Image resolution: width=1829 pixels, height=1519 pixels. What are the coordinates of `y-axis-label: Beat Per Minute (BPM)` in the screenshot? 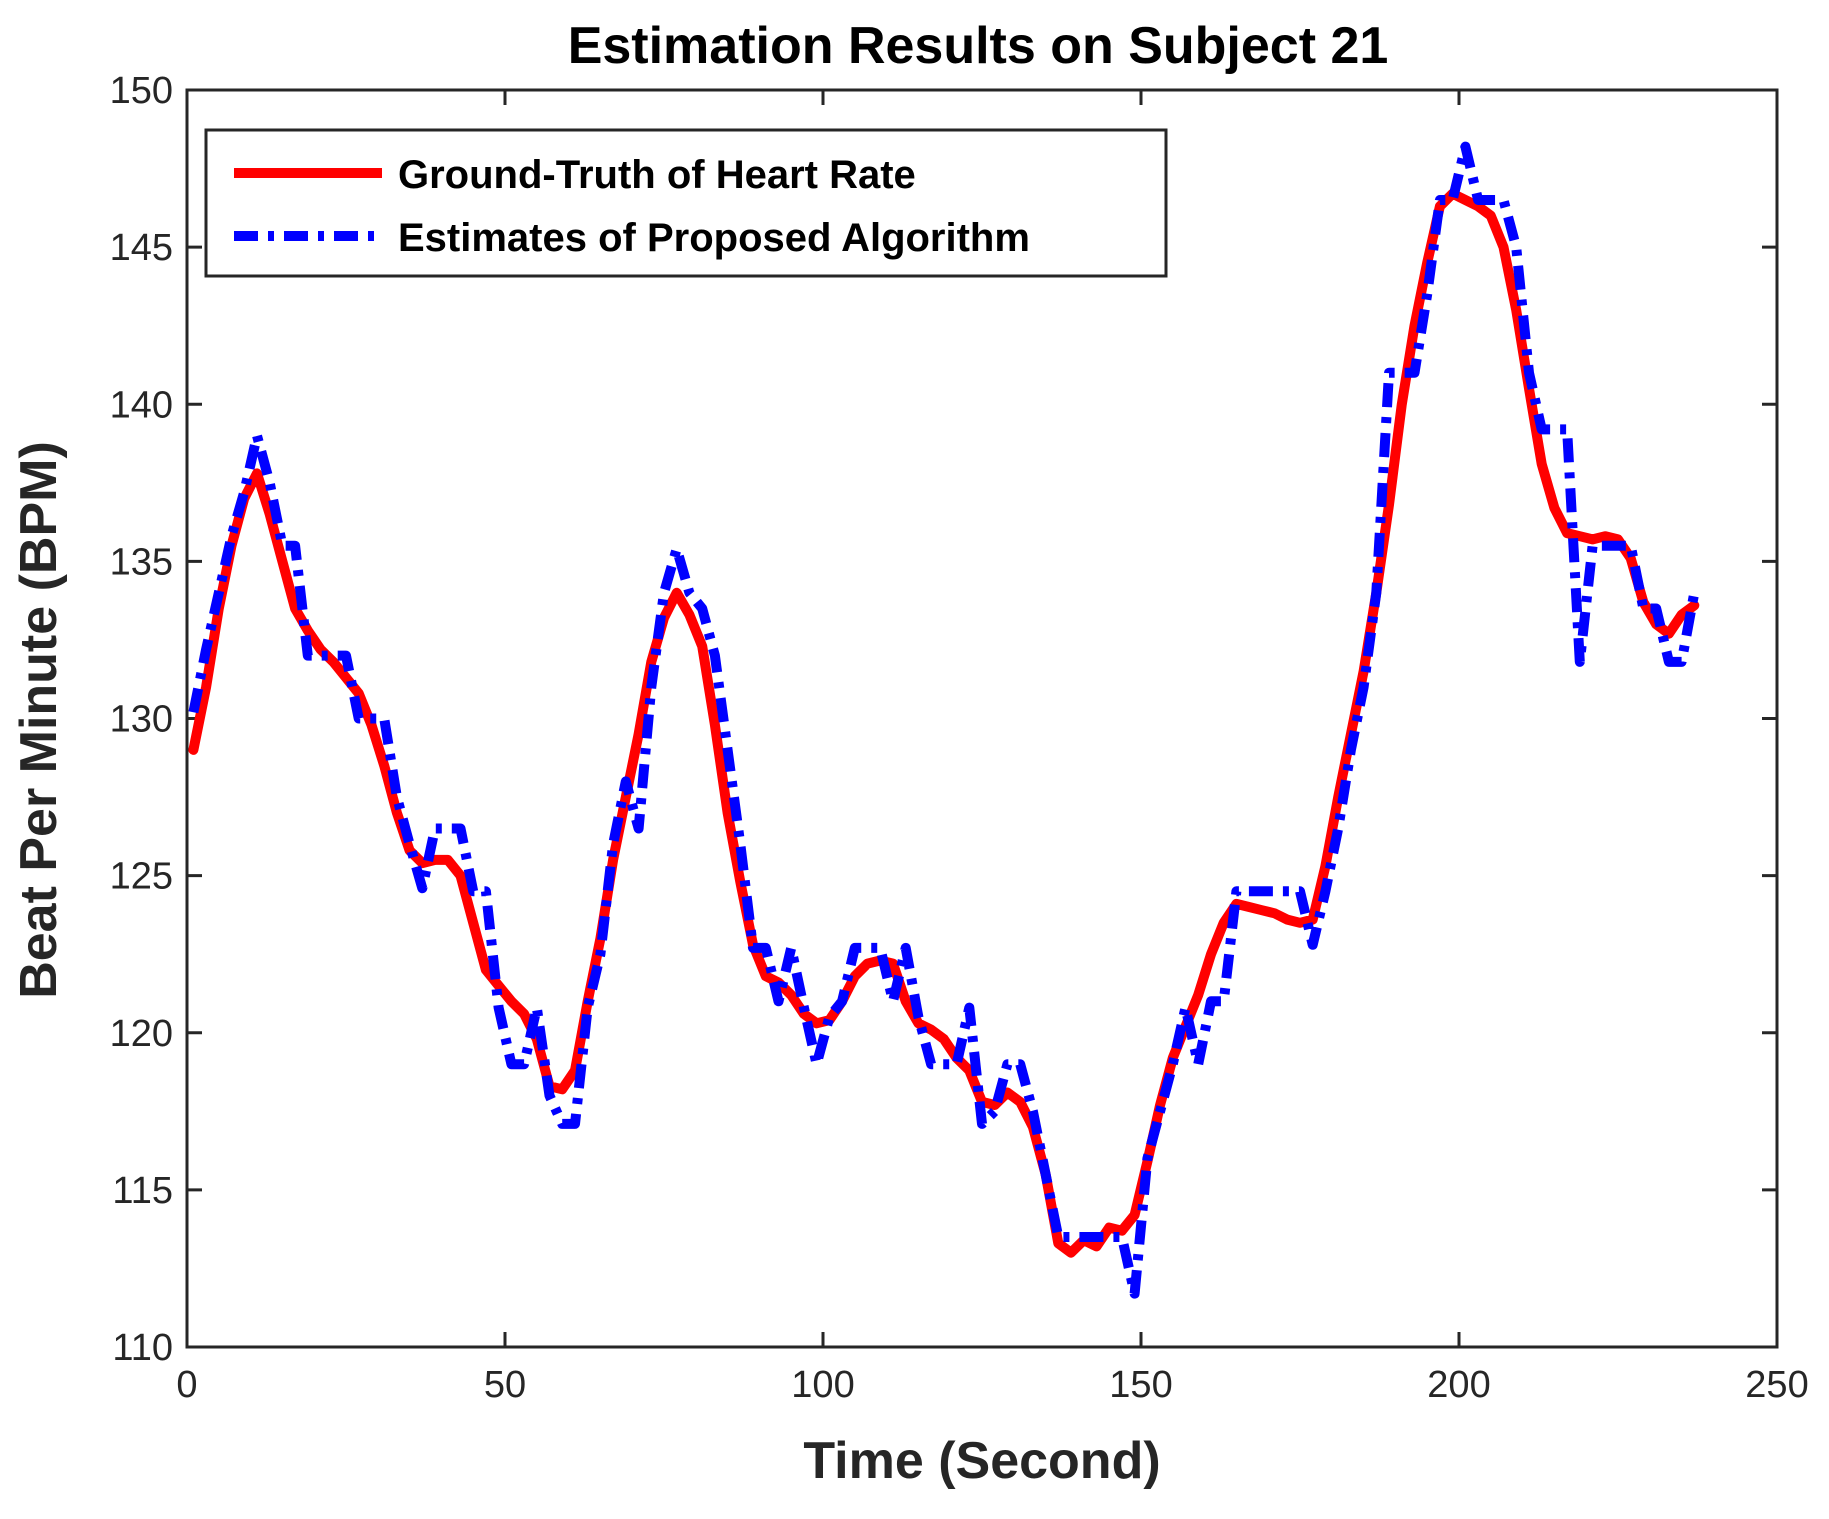 It's located at (39, 720).